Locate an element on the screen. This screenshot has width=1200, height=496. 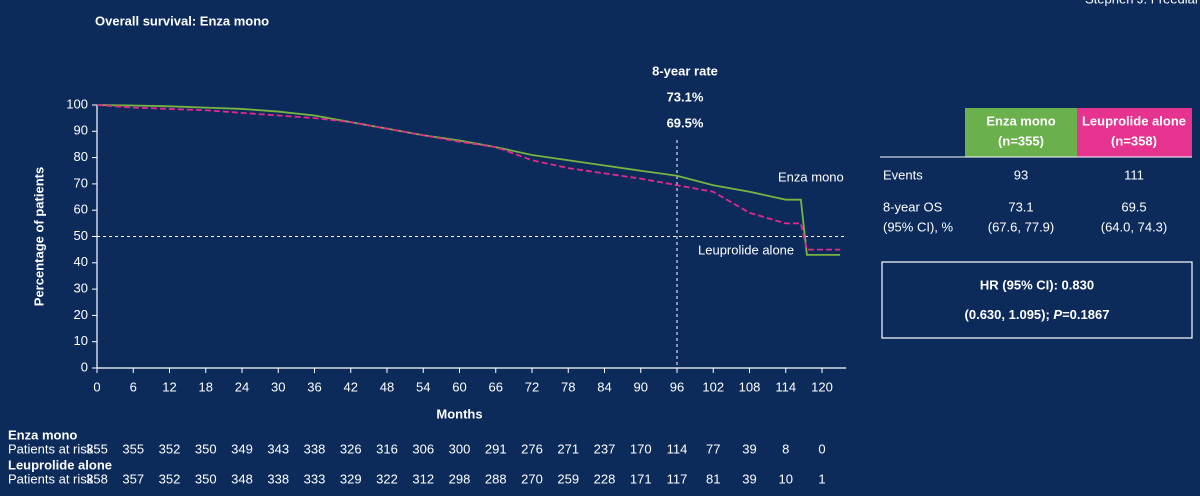
table-cell: 73.1 is located at coordinates (1020, 206).